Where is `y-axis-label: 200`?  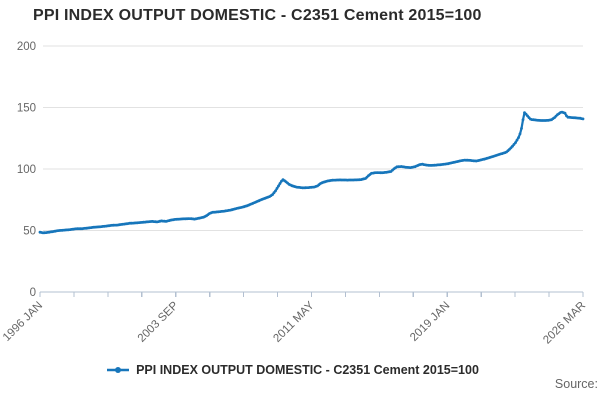 y-axis-label: 200 is located at coordinates (26, 47).